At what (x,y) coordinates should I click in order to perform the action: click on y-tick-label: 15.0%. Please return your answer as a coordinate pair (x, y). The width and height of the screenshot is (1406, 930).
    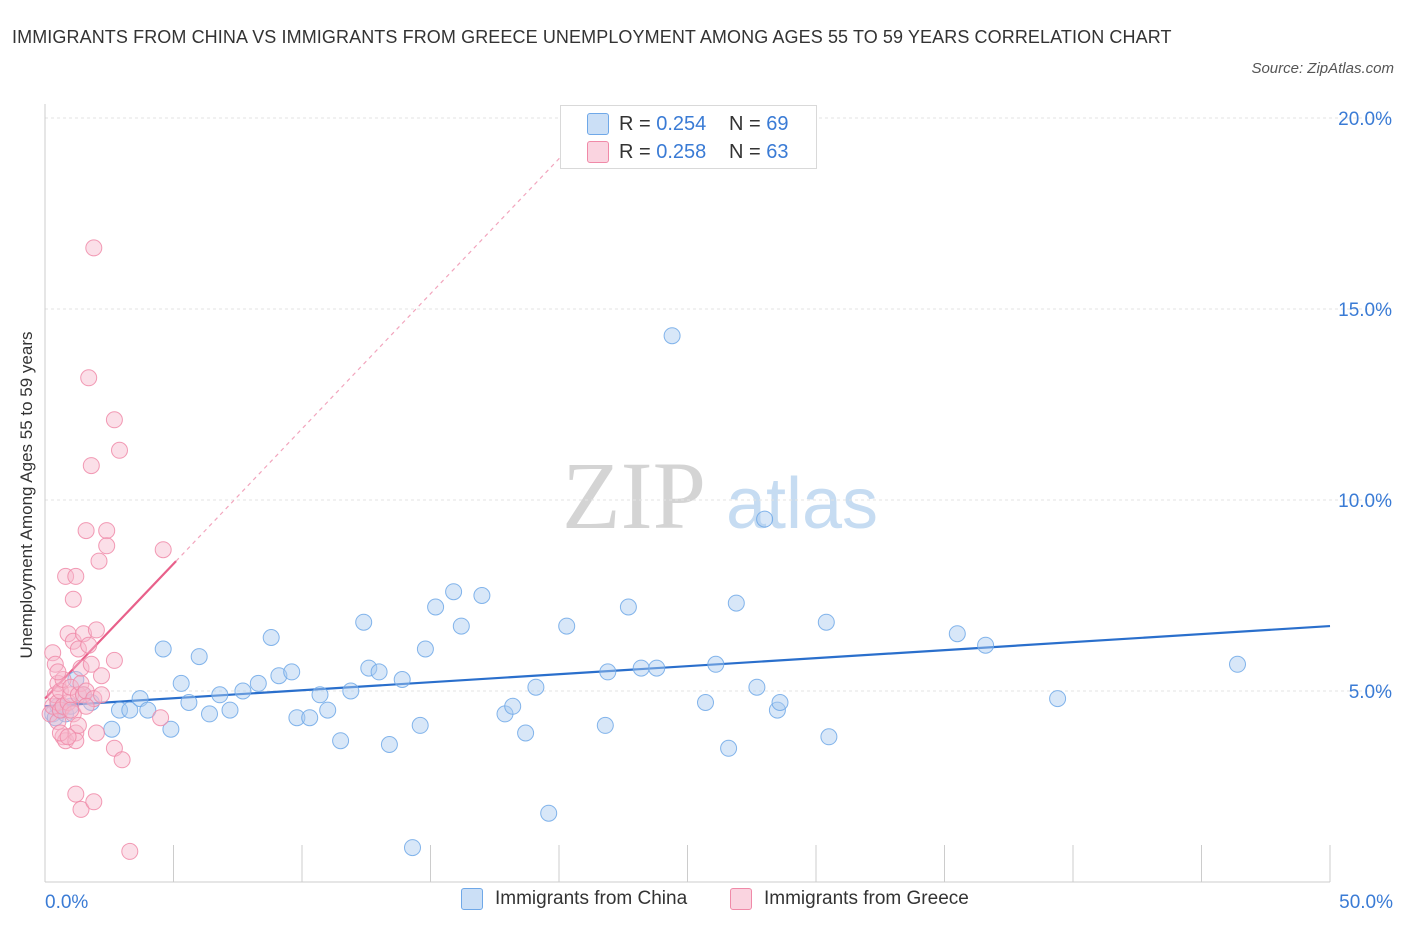
    Looking at the image, I should click on (1365, 310).